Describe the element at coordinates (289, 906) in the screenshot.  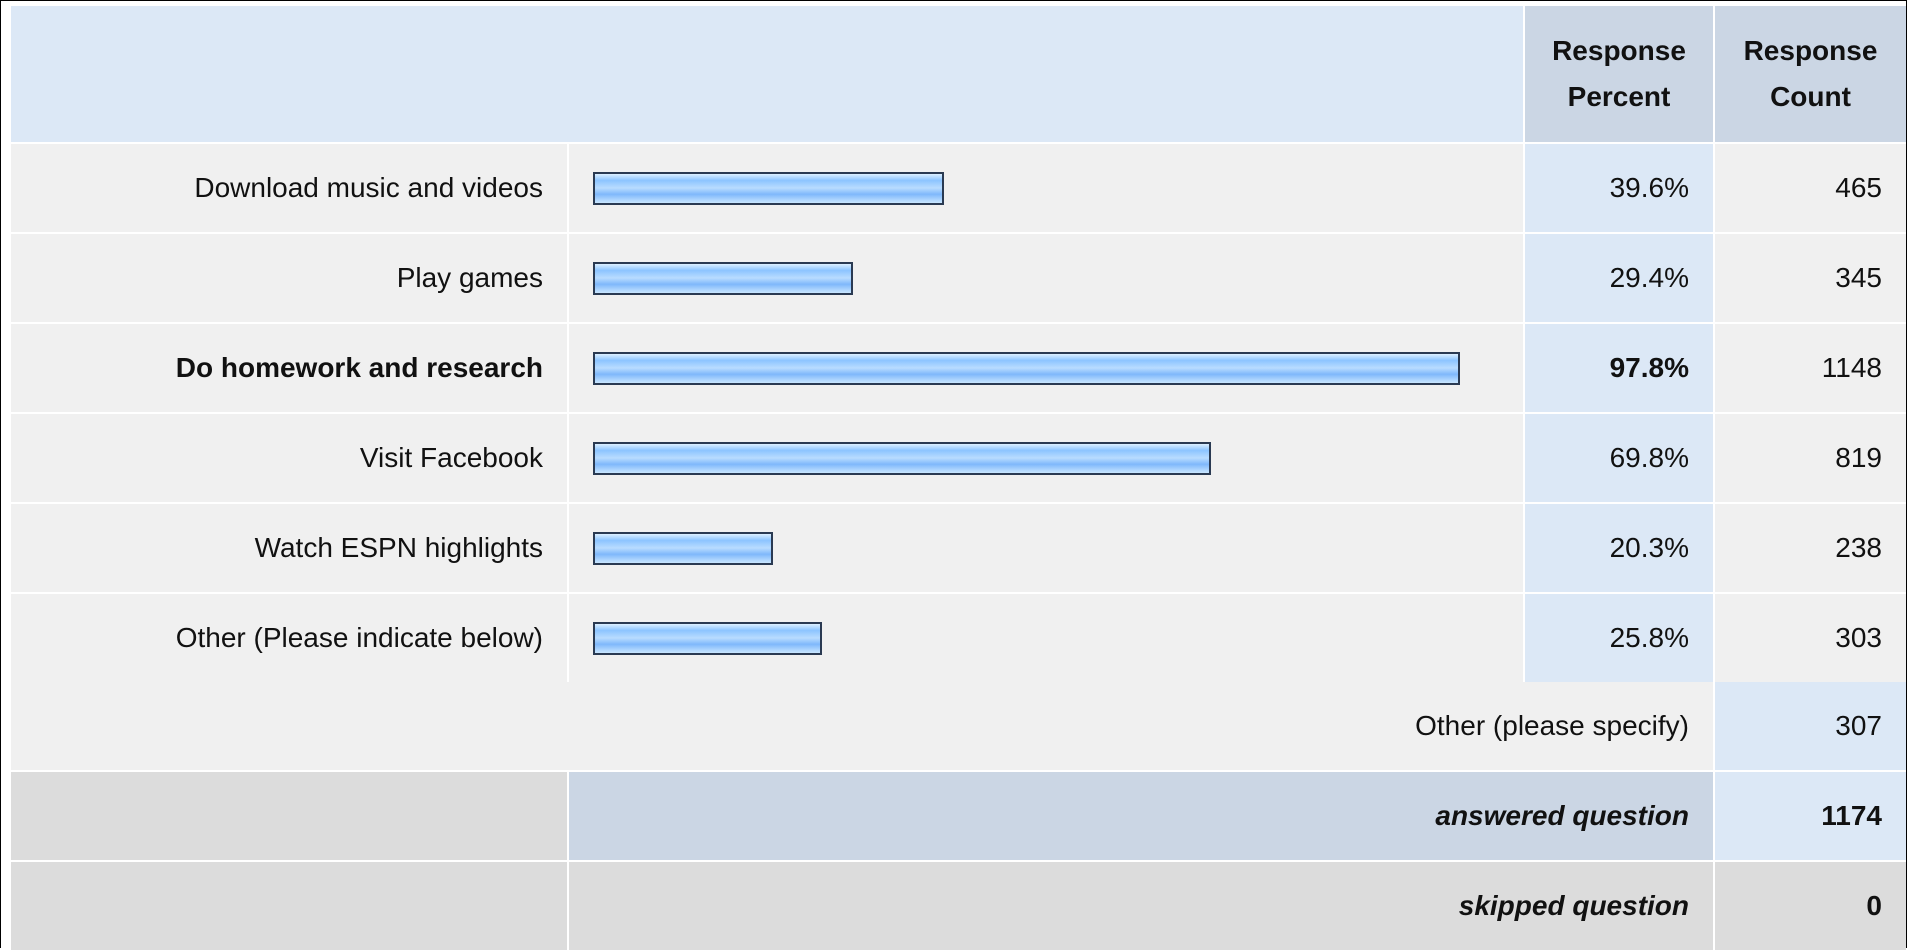
I see `skipped-blank-cell` at that location.